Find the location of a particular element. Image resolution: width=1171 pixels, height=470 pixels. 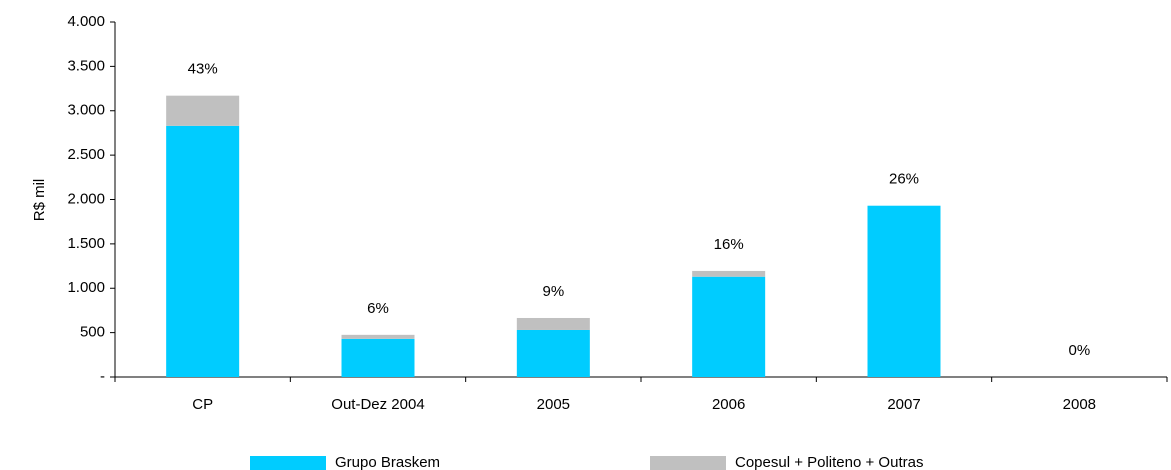

y-tick-label: 1.000 is located at coordinates (86, 287).